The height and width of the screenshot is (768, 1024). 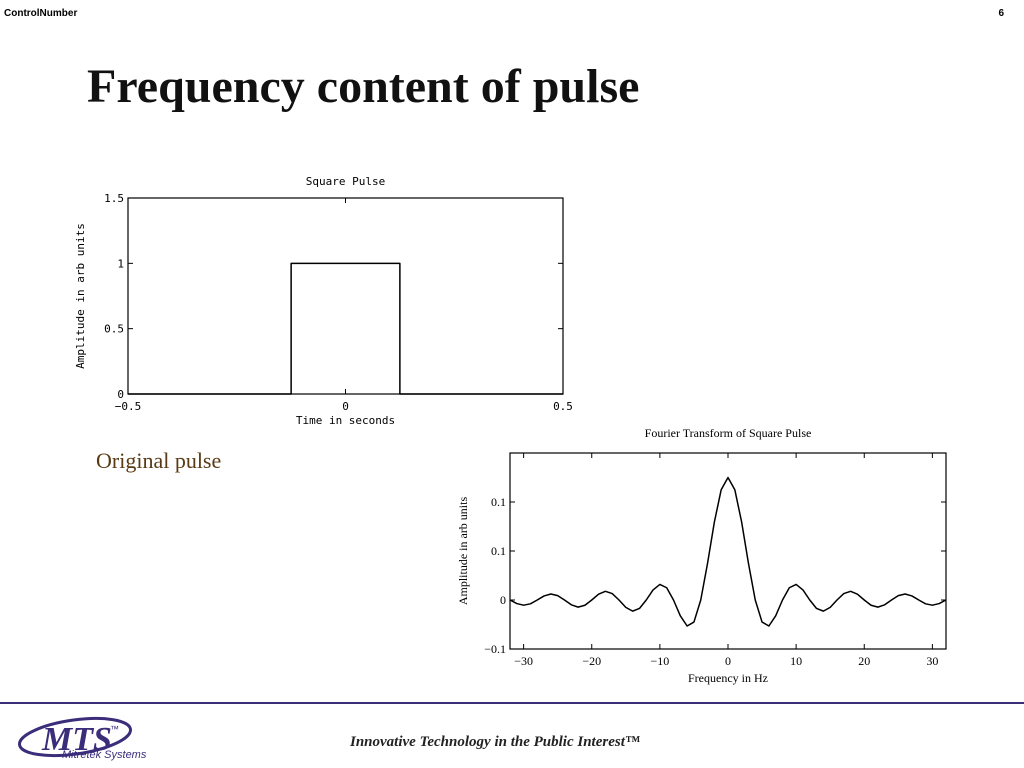 What do you see at coordinates (114, 329) in the screenshot?
I see `y-tick-label: 0.5` at bounding box center [114, 329].